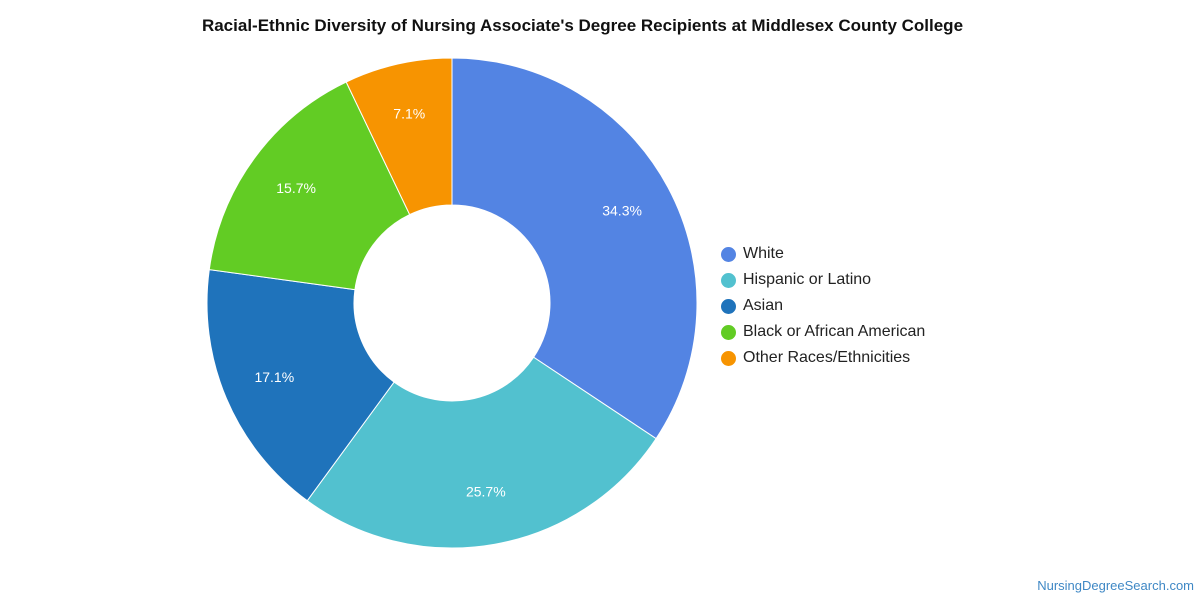 The image size is (1200, 600). What do you see at coordinates (728, 280) in the screenshot?
I see `legend-swatch-hispanic-or-latino` at bounding box center [728, 280].